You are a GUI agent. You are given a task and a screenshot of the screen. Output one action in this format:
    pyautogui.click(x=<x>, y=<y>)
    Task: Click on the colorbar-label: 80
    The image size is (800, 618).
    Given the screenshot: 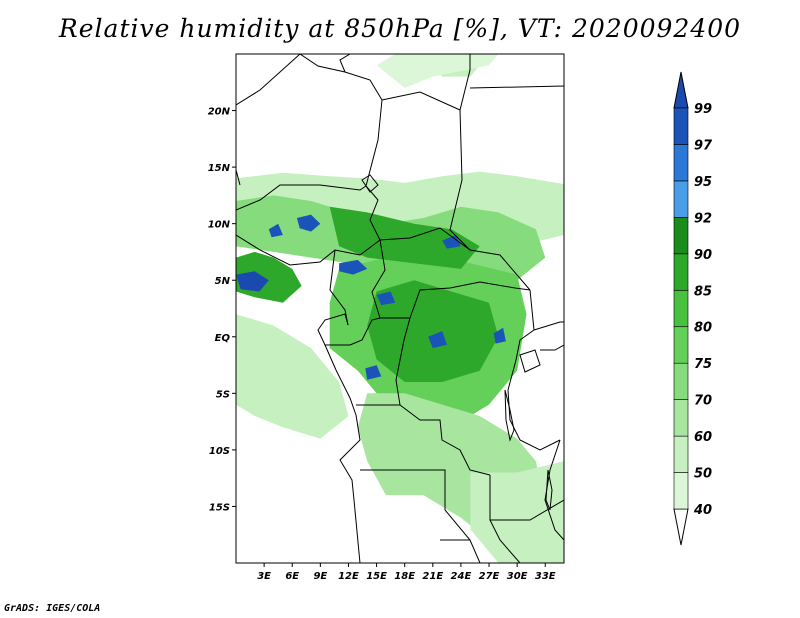 What is the action you would take?
    pyautogui.click(x=703, y=328)
    